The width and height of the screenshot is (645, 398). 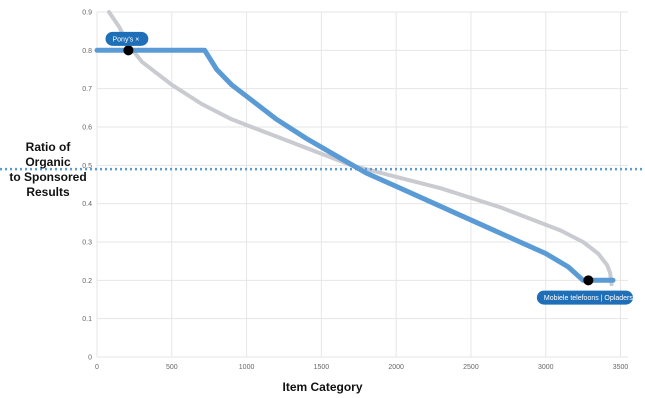 What do you see at coordinates (471, 367) in the screenshot?
I see `x-tick-label: 2500` at bounding box center [471, 367].